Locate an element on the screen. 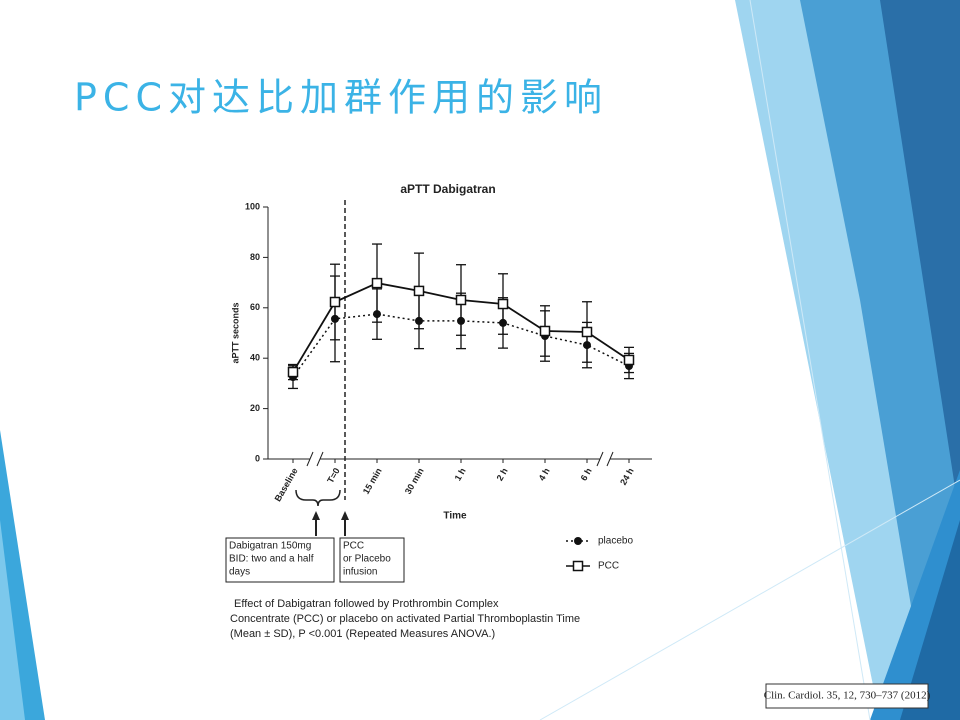 The width and height of the screenshot is (960, 720). annotation-text: BID: two and a half is located at coordinates (271, 559).